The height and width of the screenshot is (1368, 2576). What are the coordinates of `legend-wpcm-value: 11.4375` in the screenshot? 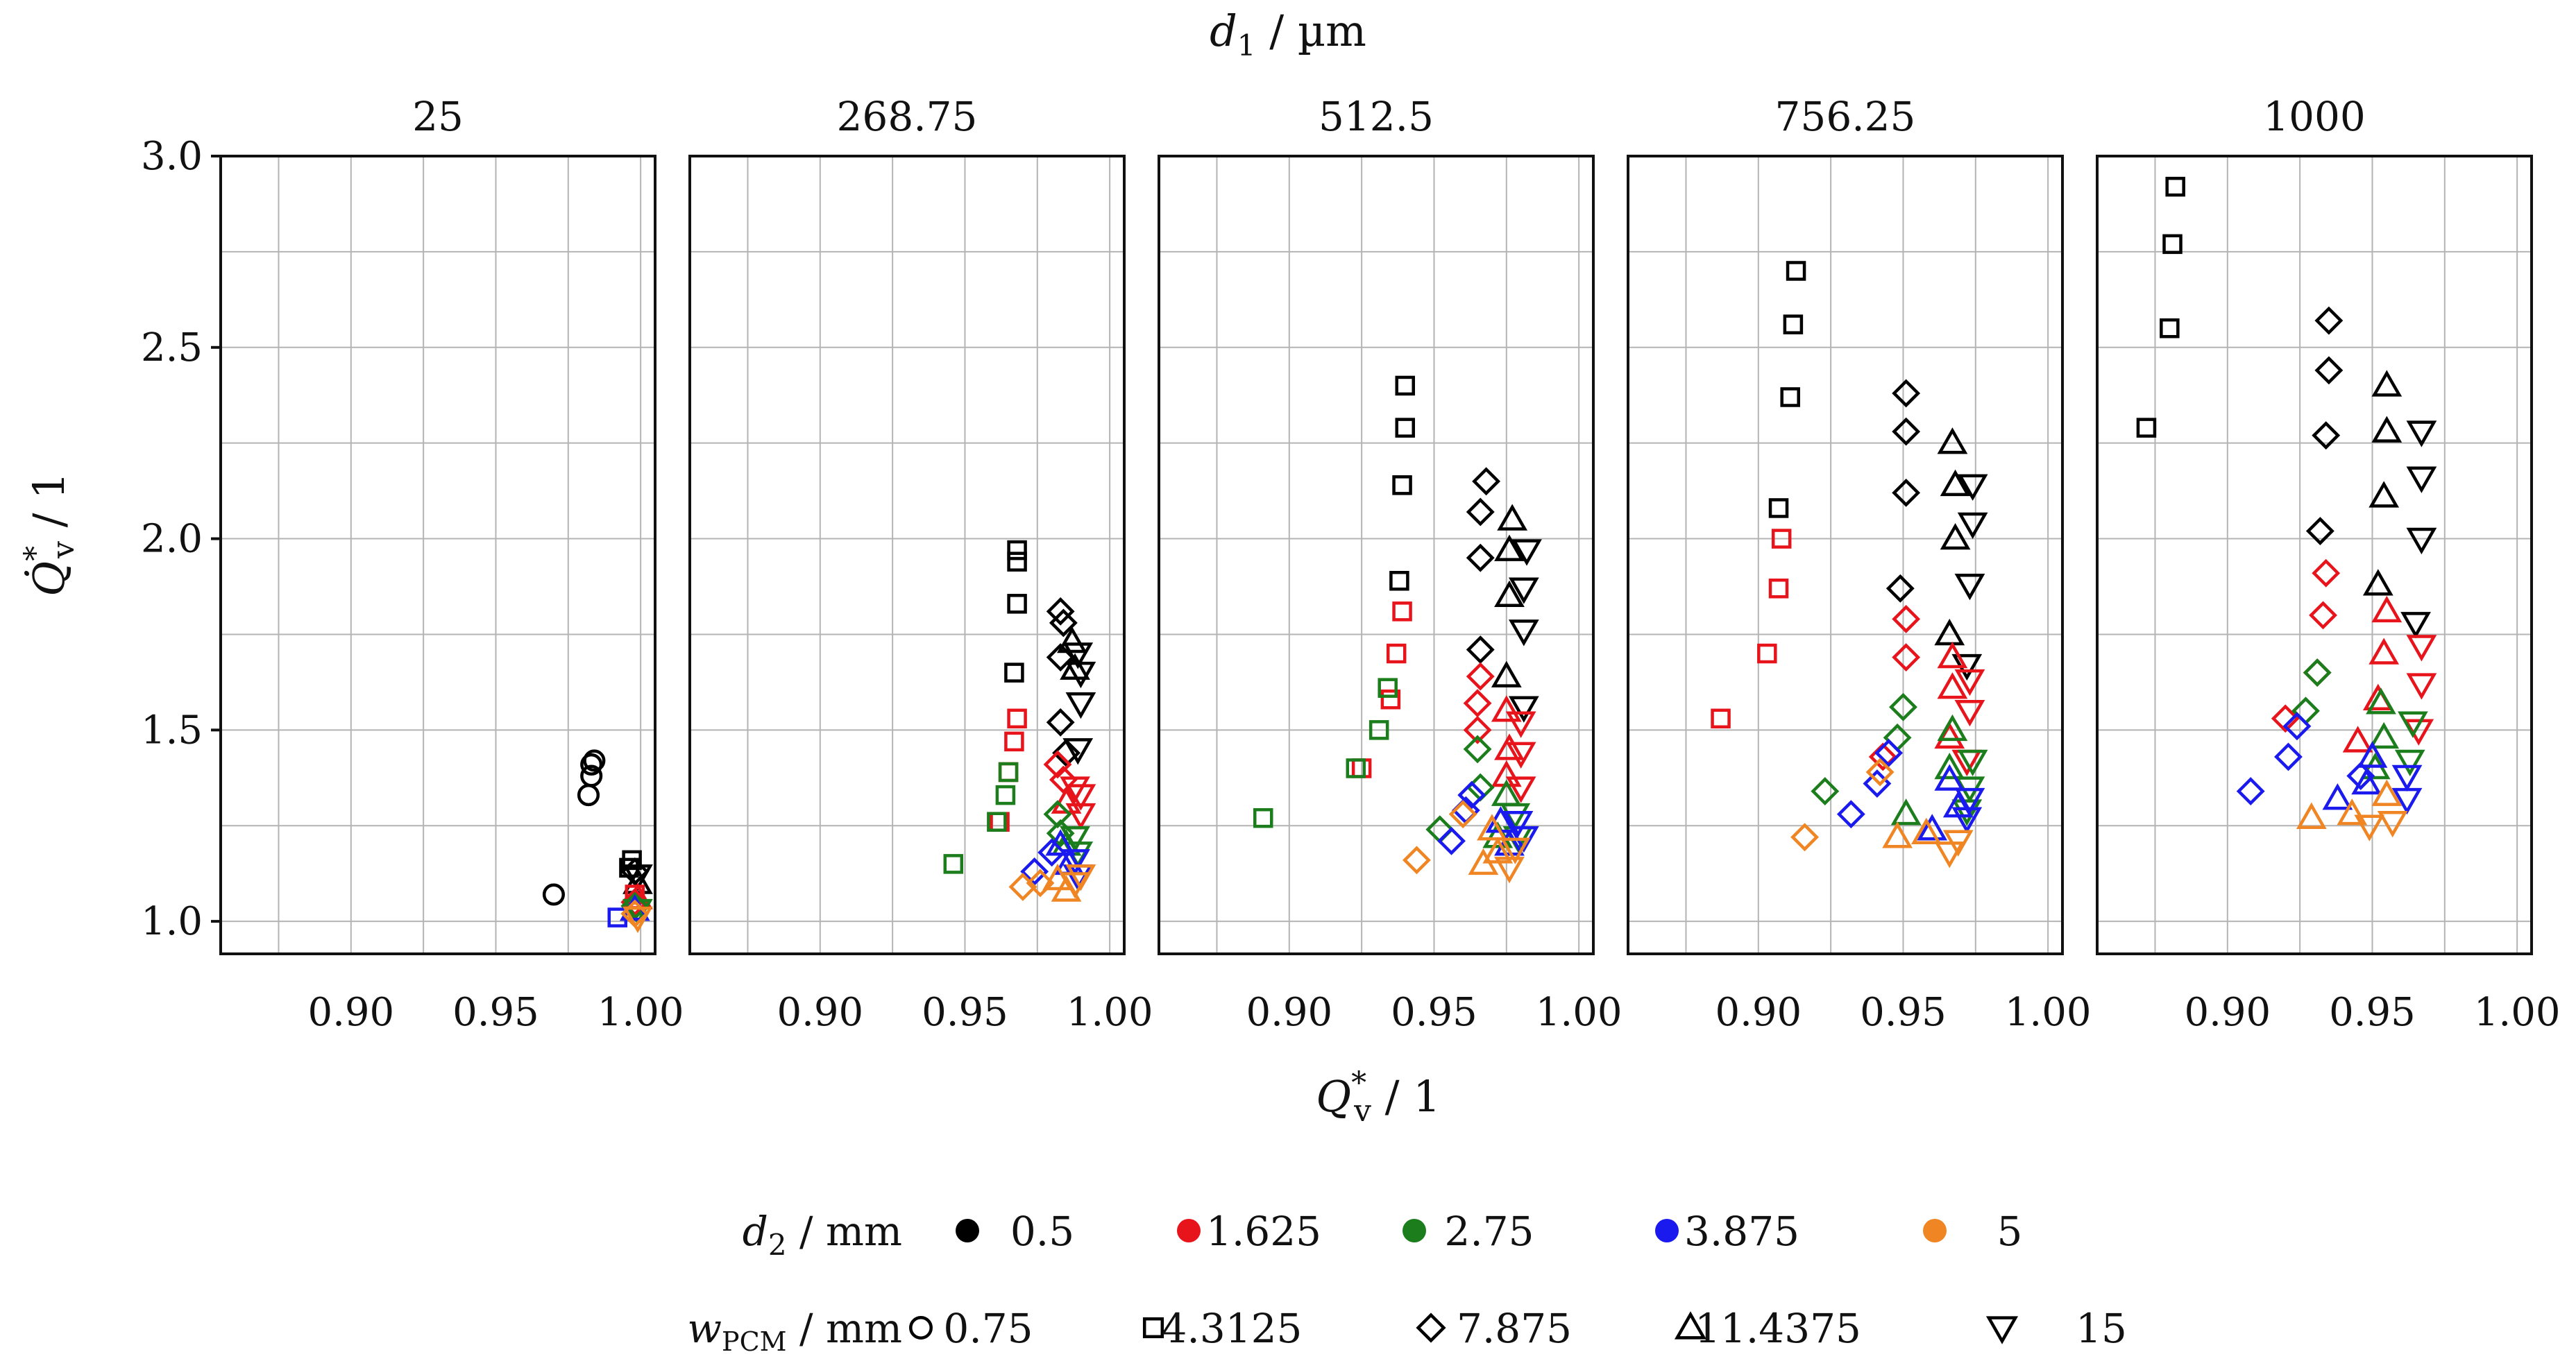 It's located at (1778, 1328).